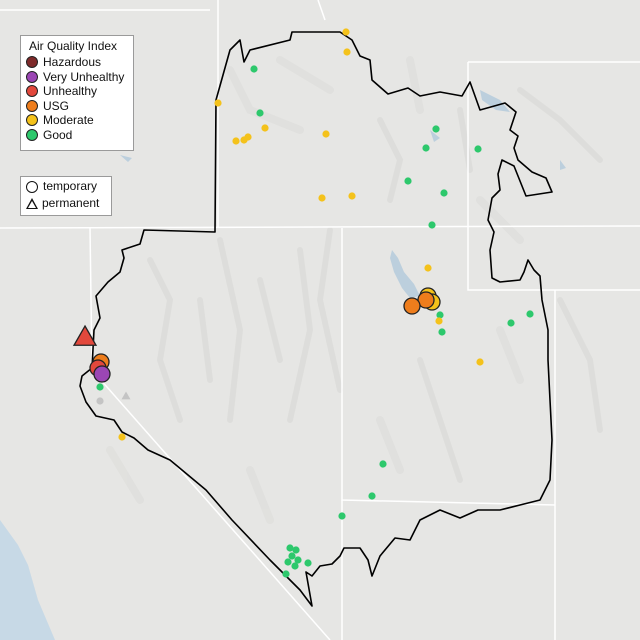 Image resolution: width=640 pixels, height=640 pixels. I want to click on legend-label: Good, so click(58, 134).